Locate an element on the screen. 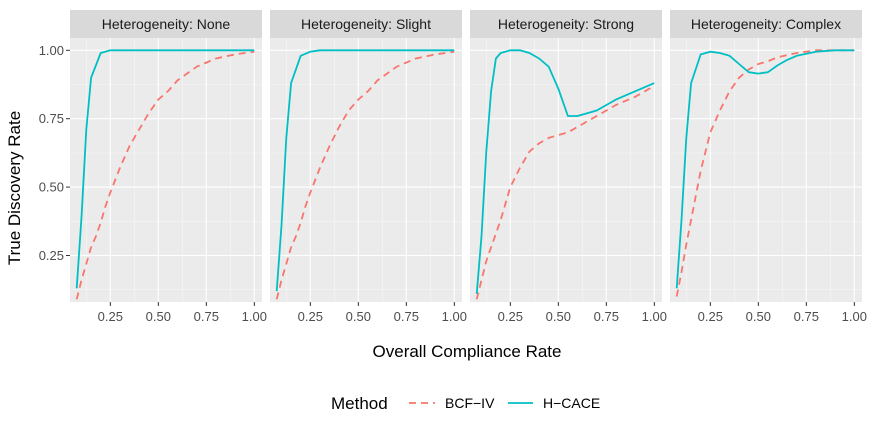 Image resolution: width=872 pixels, height=436 pixels. facet-title: Heterogeneity: Strong is located at coordinates (566, 24).